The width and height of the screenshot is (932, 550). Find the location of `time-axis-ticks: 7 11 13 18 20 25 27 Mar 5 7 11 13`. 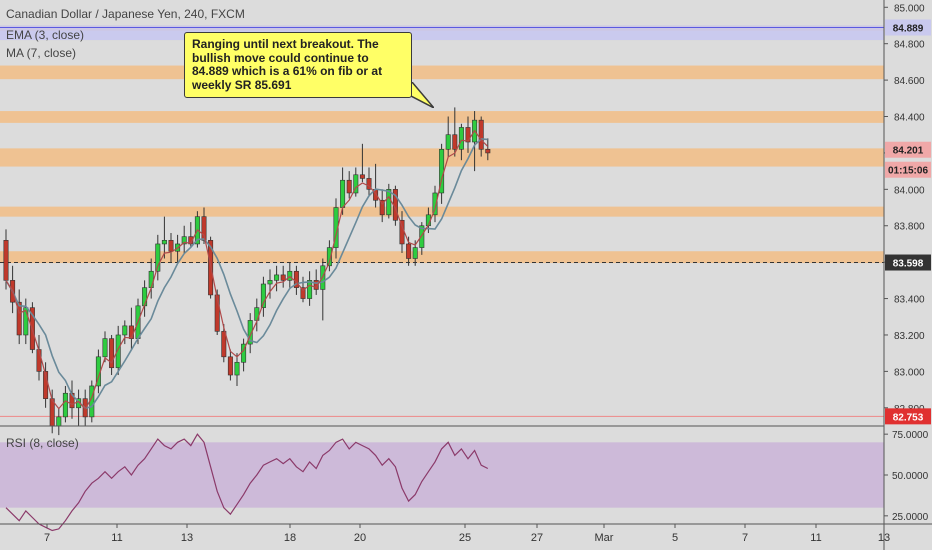

time-axis-ticks: 7 11 13 18 20 25 27 Mar 5 7 11 13 is located at coordinates (467, 534).